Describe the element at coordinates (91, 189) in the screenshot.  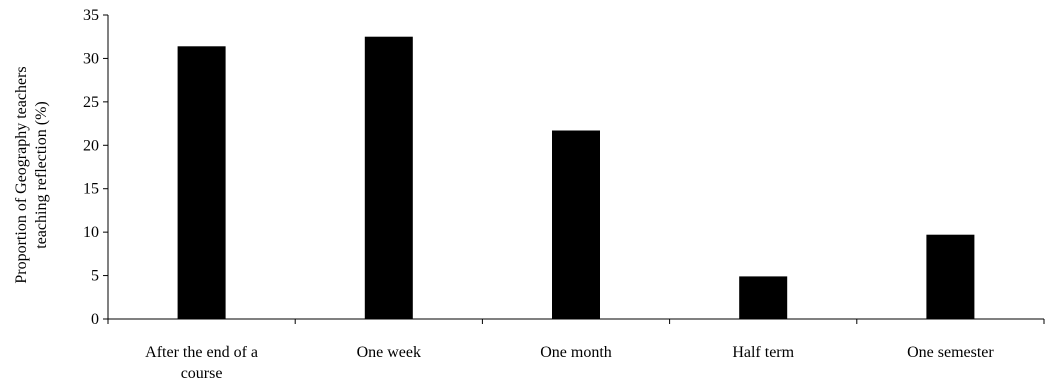
I see `y-tick-label-15: 15` at that location.